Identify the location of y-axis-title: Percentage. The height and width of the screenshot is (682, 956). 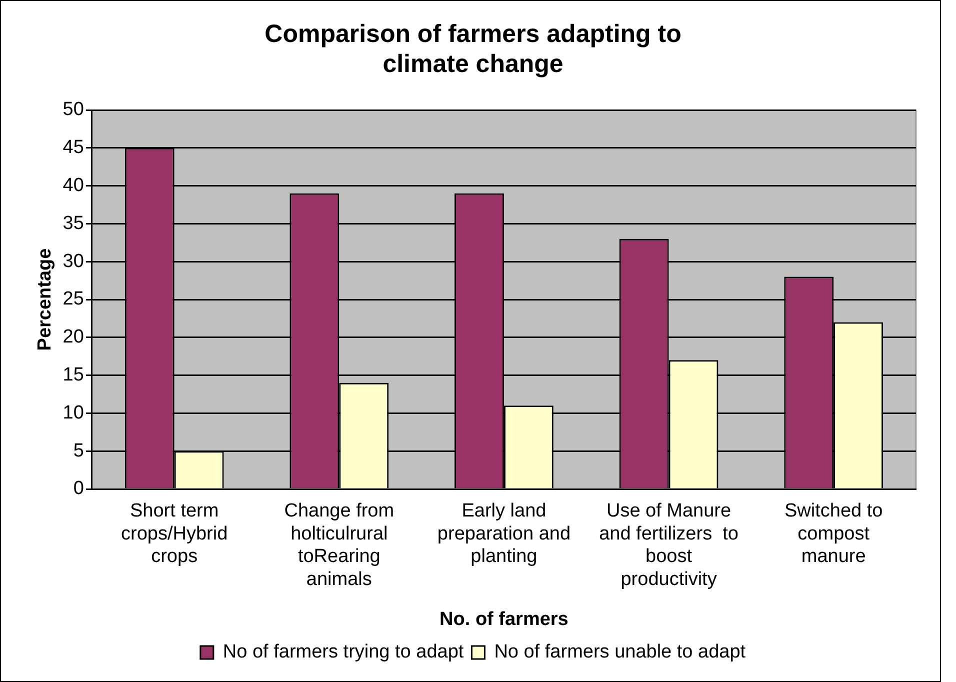
(45, 299).